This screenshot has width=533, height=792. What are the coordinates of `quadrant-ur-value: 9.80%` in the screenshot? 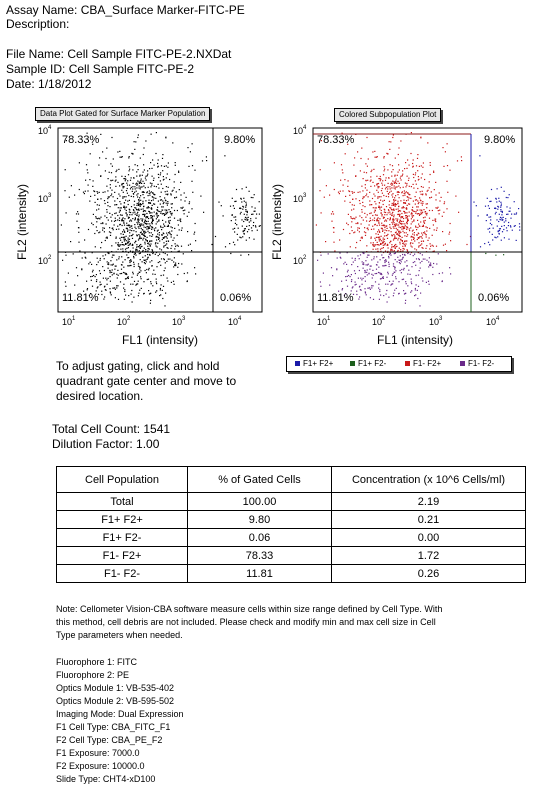 It's located at (239, 140).